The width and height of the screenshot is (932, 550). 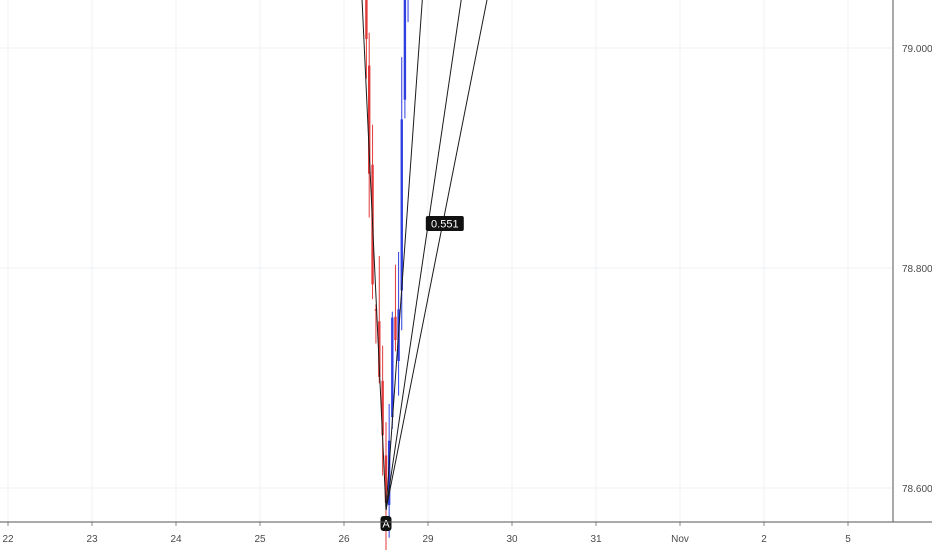 I want to click on x-tick-label: 26, so click(x=344, y=539).